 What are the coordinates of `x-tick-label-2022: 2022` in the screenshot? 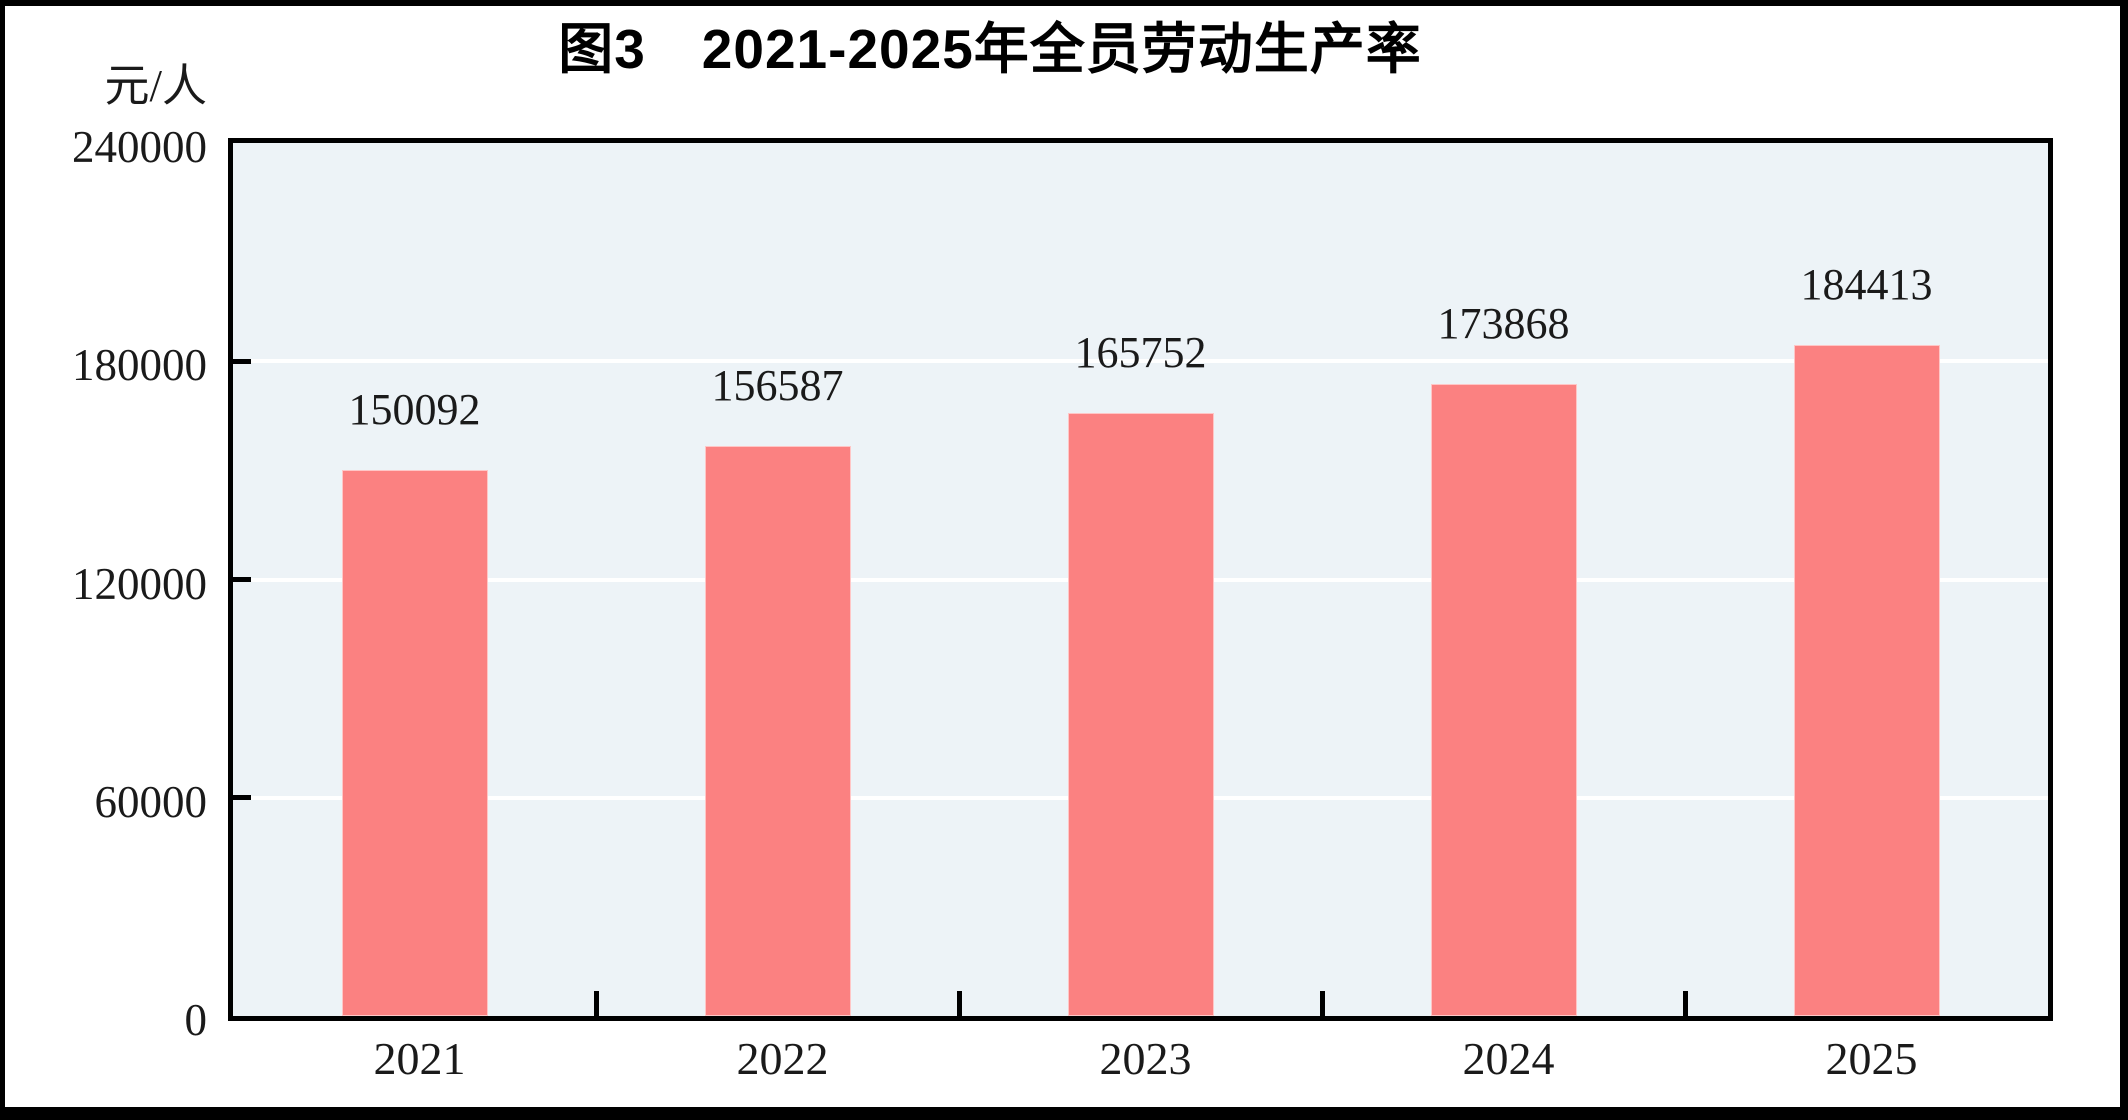 It's located at (782, 1058).